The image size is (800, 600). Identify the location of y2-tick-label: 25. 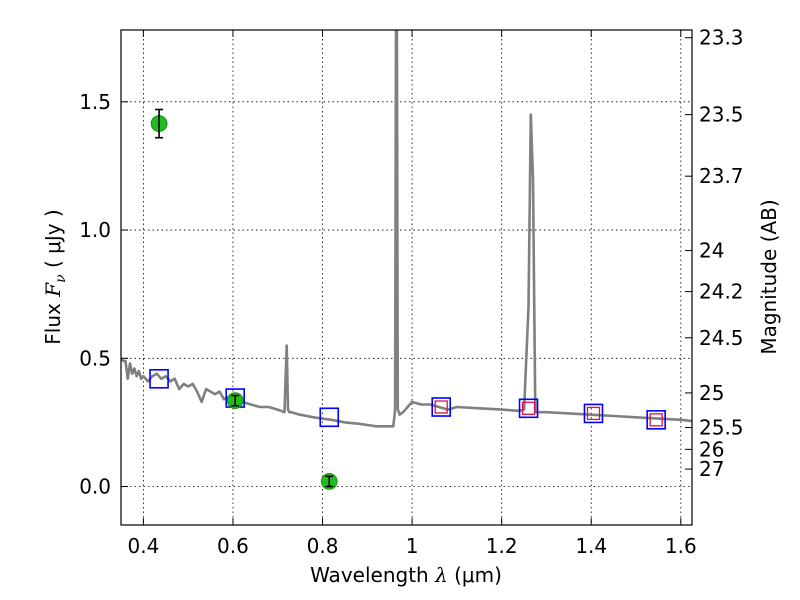
(711, 393).